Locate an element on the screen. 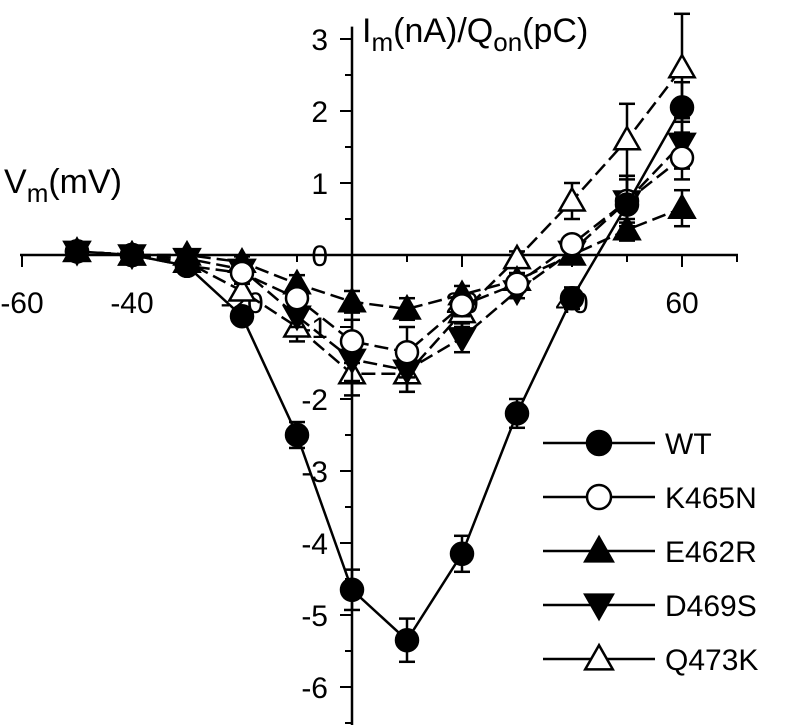  y-tick-label: -2 is located at coordinates (314, 400).